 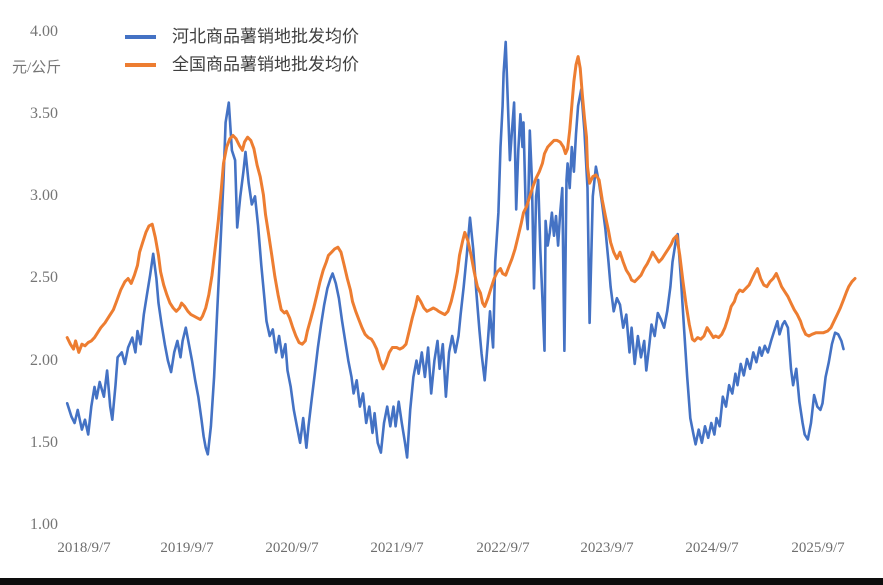 What do you see at coordinates (44, 360) in the screenshot?
I see `y-axis-tick-label: 2.00` at bounding box center [44, 360].